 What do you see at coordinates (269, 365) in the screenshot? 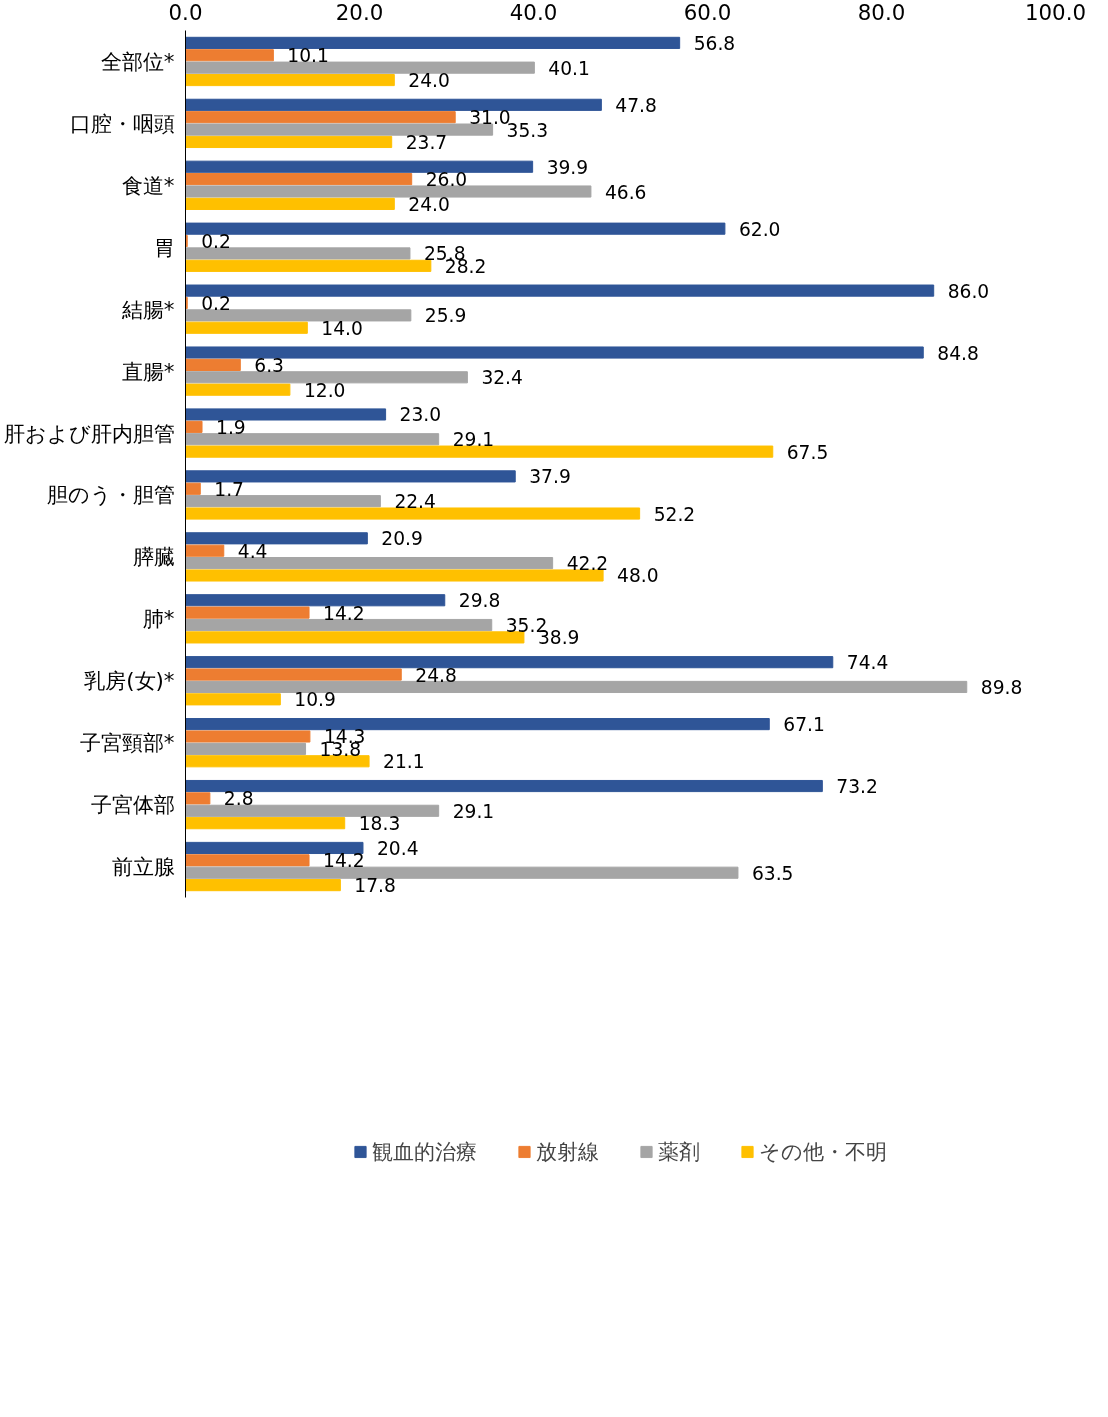
I see `data-label: 6.3` at bounding box center [269, 365].